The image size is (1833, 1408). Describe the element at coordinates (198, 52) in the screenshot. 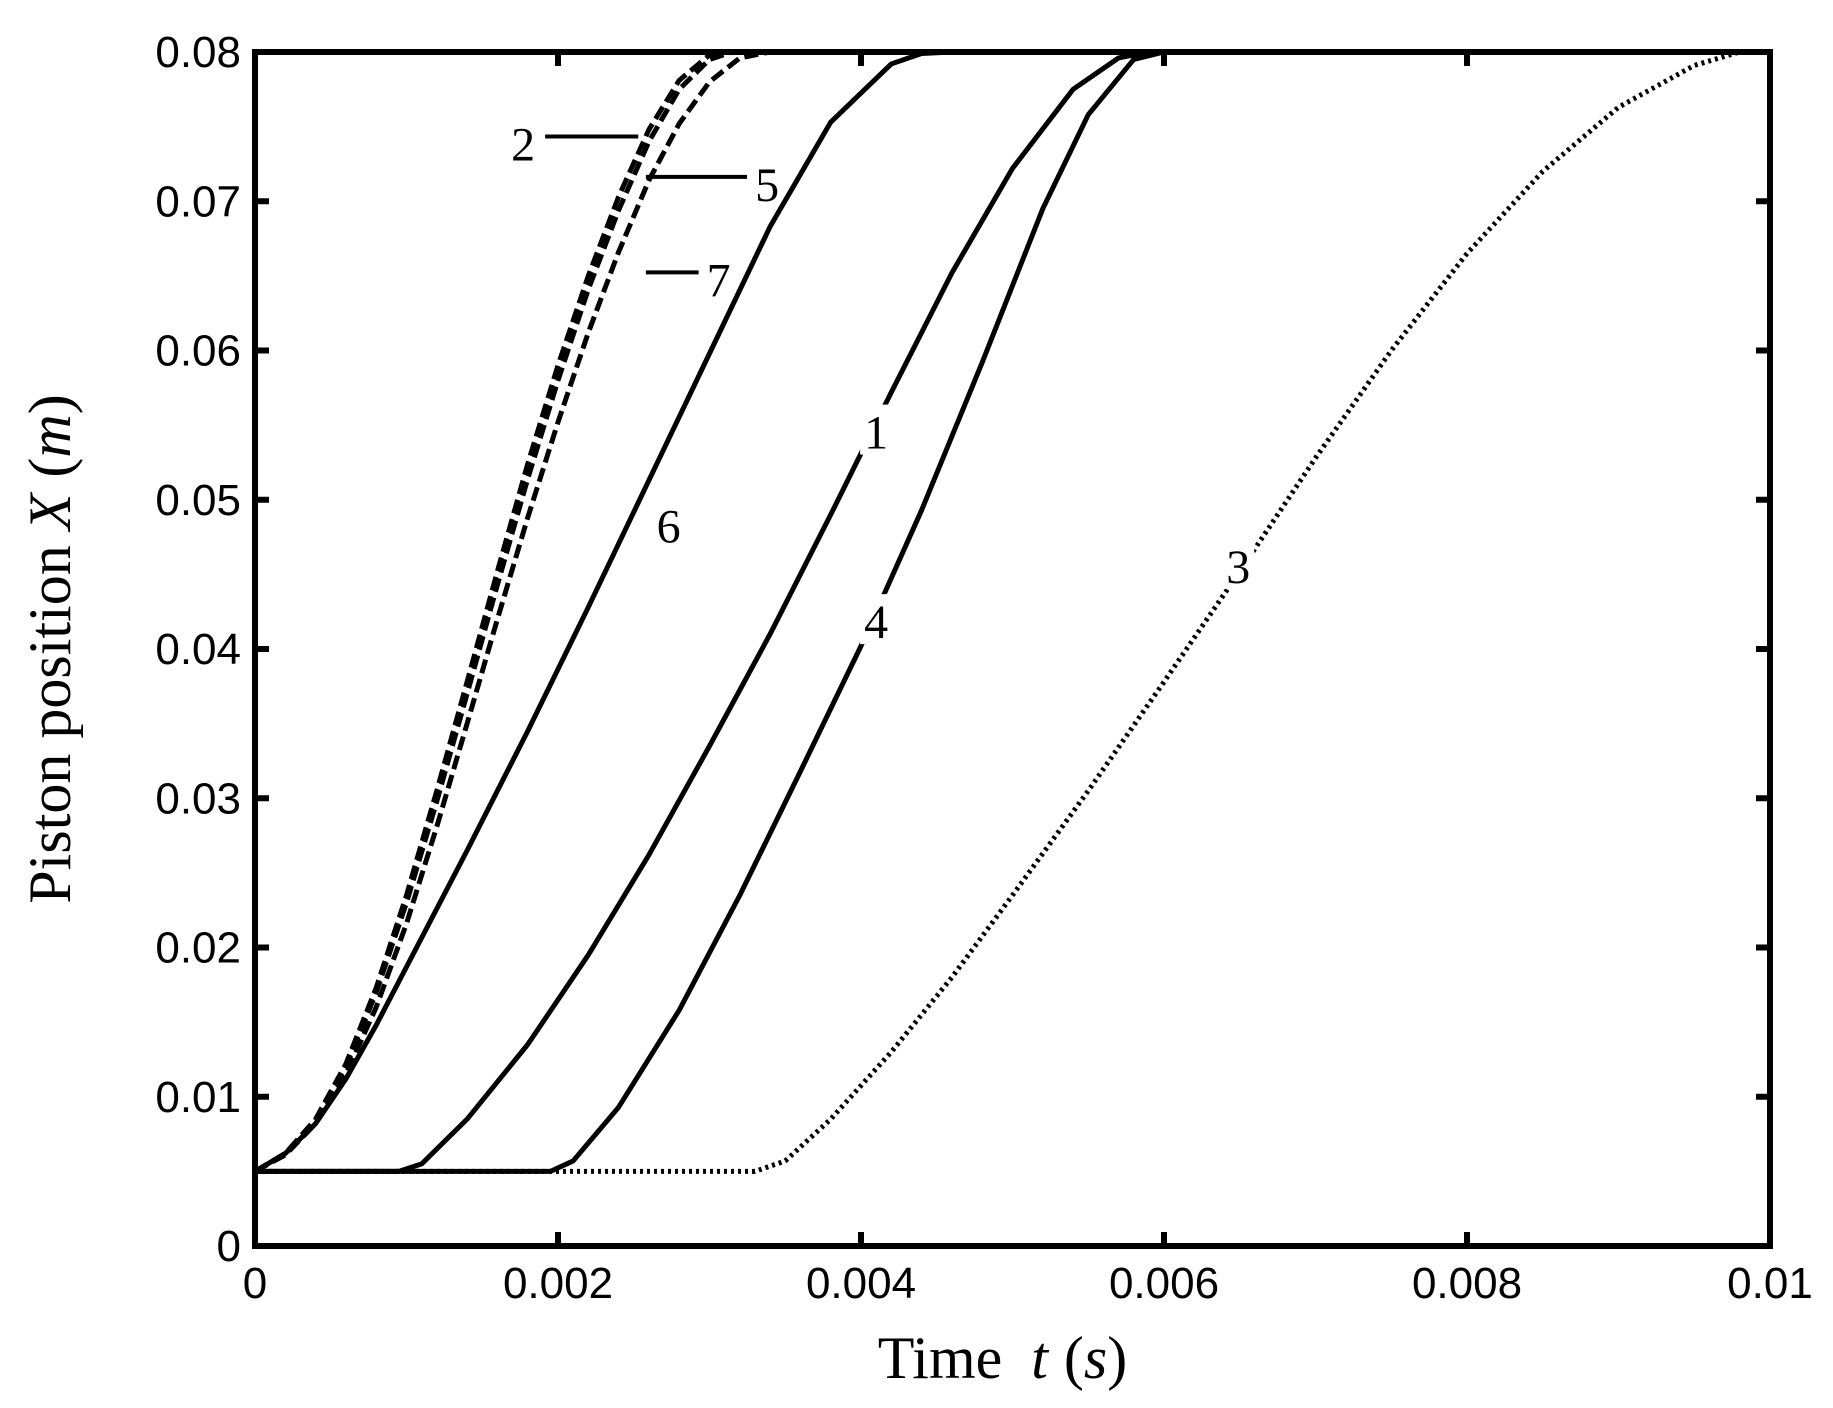

I see `y-tick-label-8: 0.08` at that location.